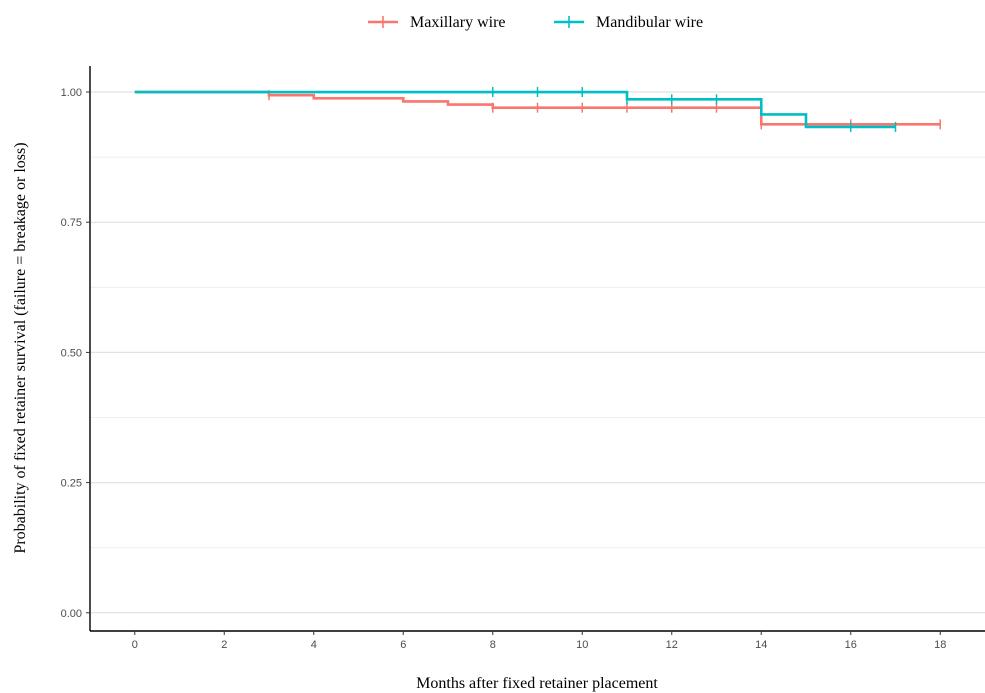 The height and width of the screenshot is (693, 985). What do you see at coordinates (403, 645) in the screenshot?
I see `x-tick-label: 6` at bounding box center [403, 645].